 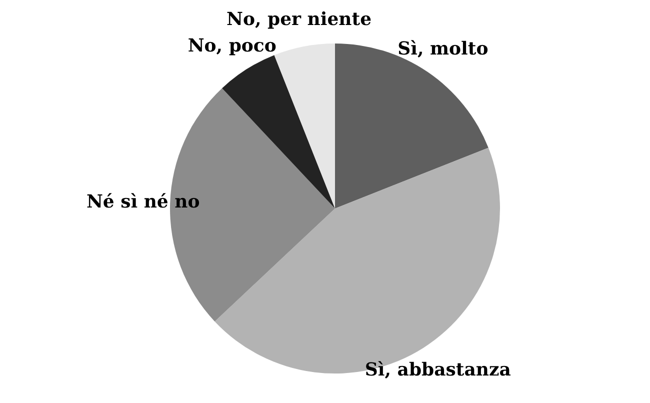 What do you see at coordinates (438, 370) in the screenshot?
I see `slice-label: Sì, abbastanza` at bounding box center [438, 370].